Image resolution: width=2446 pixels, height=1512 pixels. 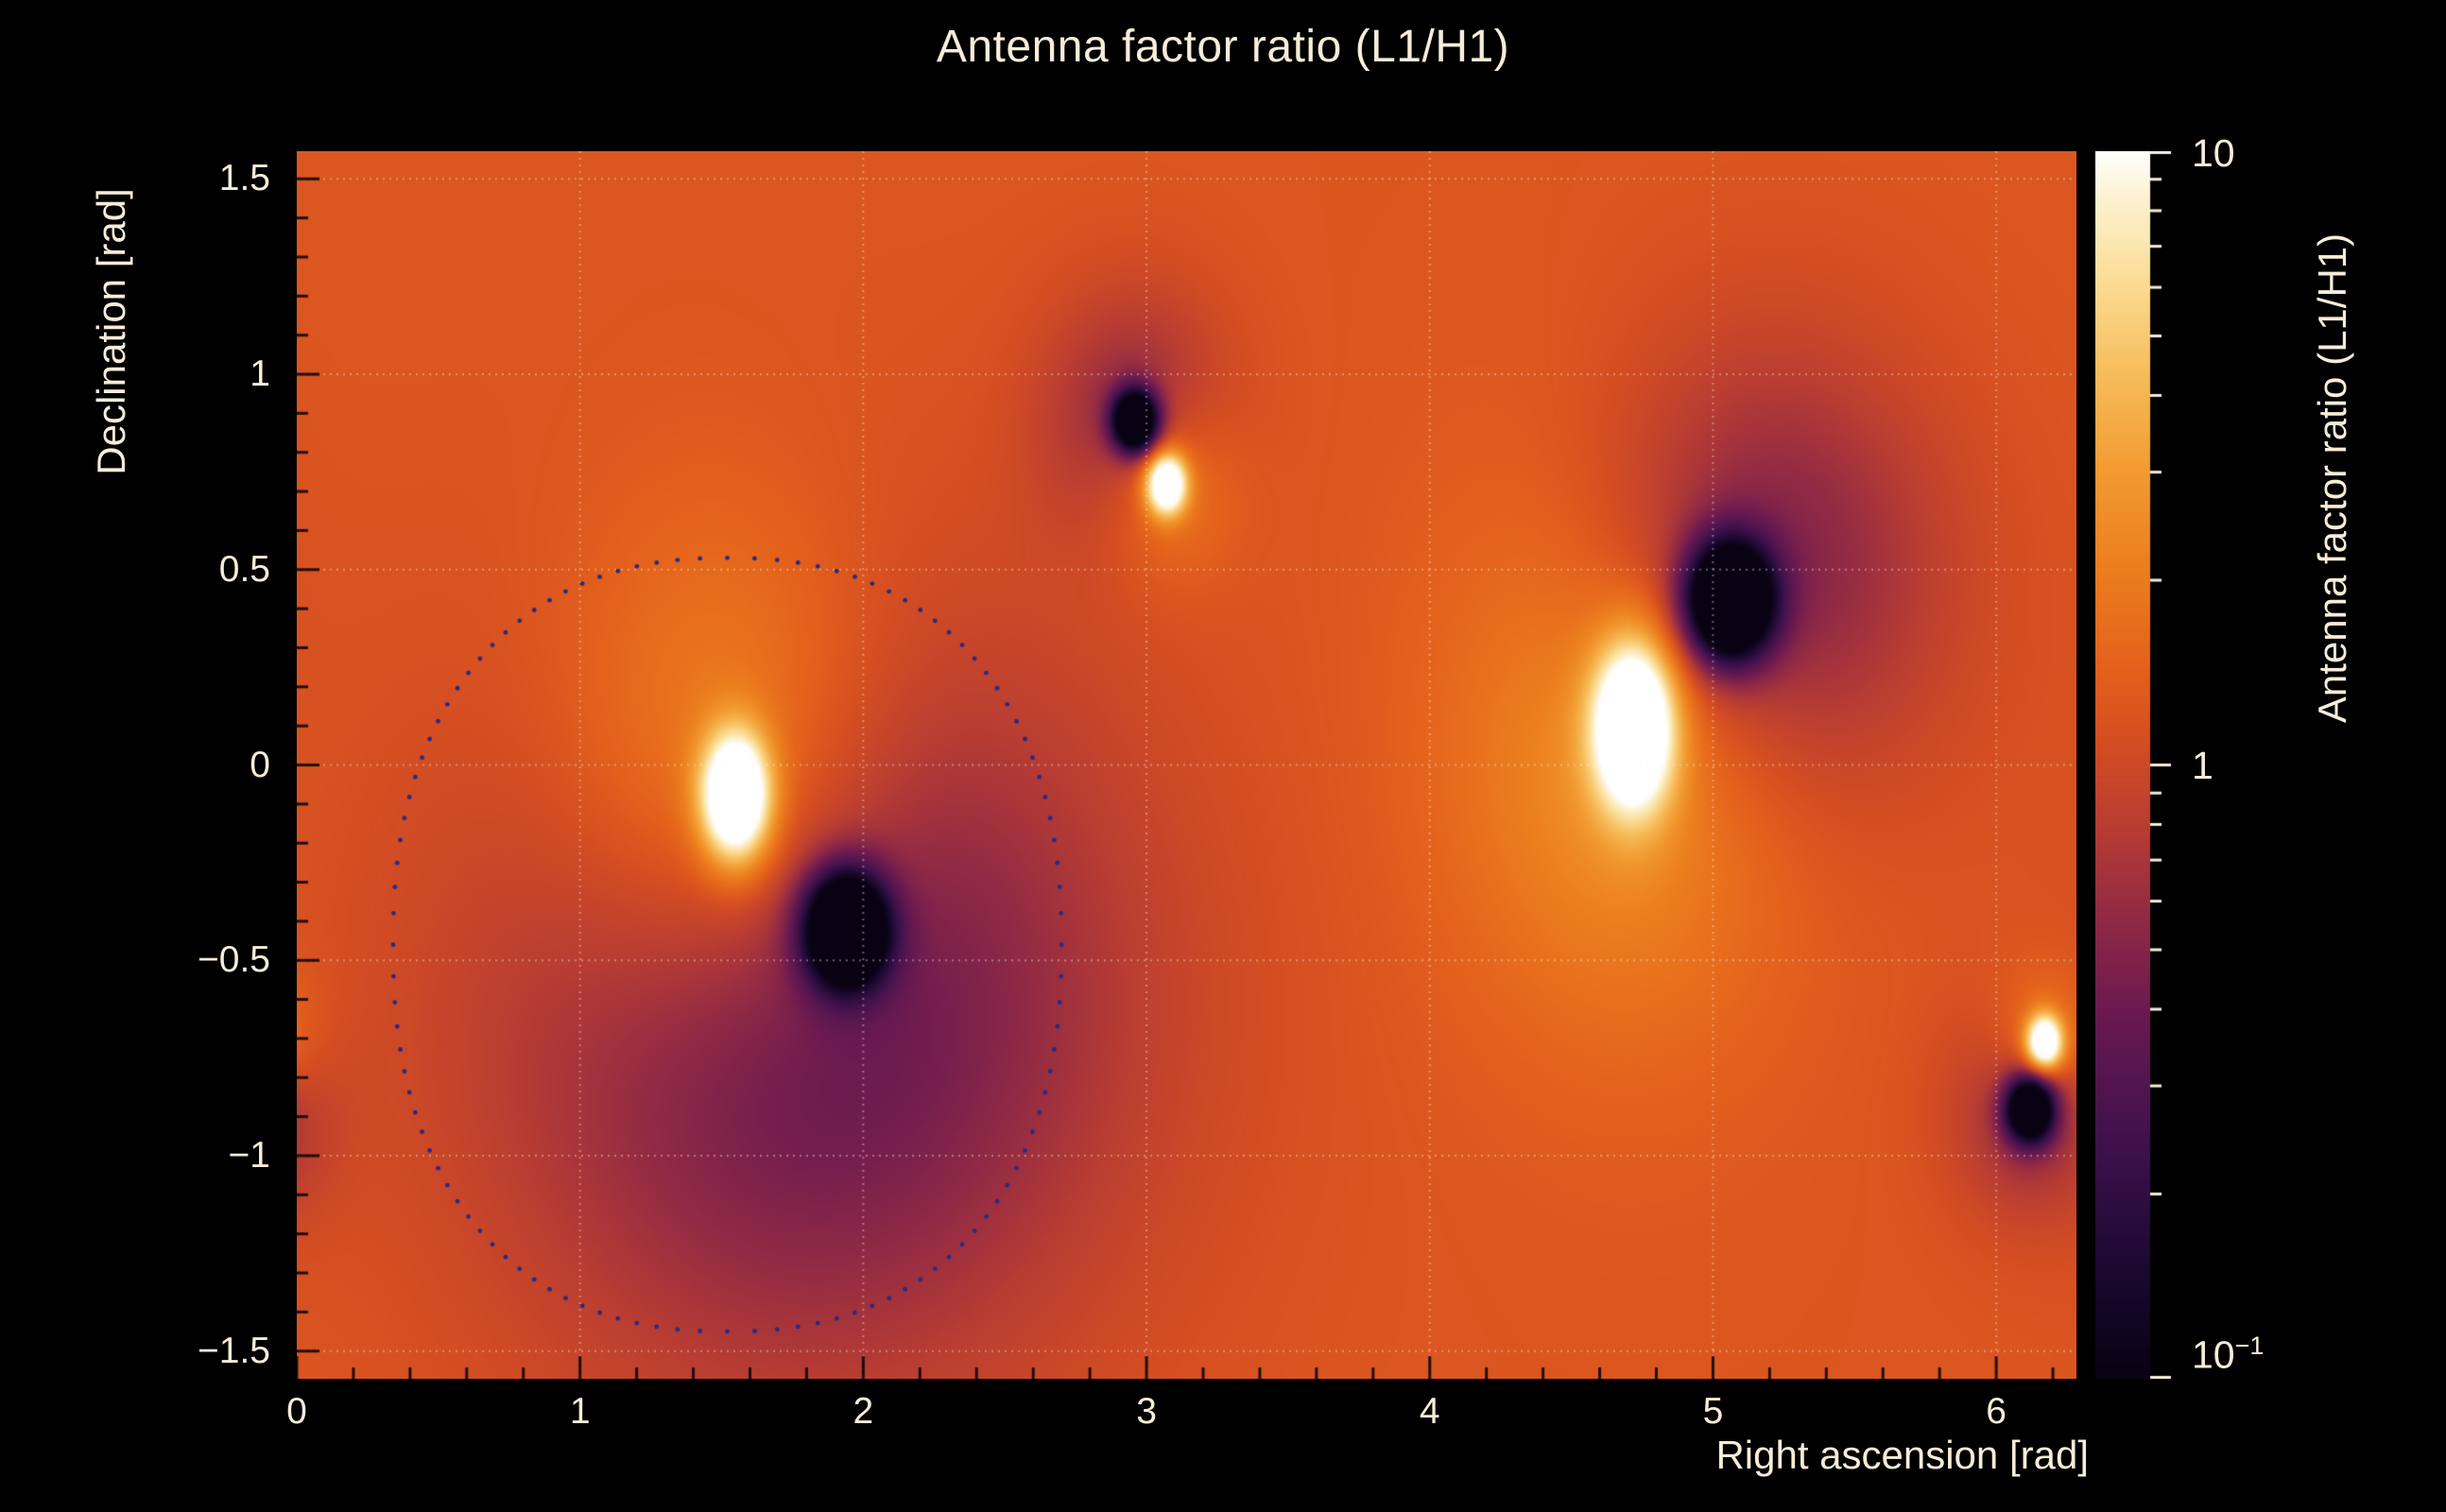 I want to click on colorbar-tick-label-0p1: 10−1, so click(x=2228, y=1350).